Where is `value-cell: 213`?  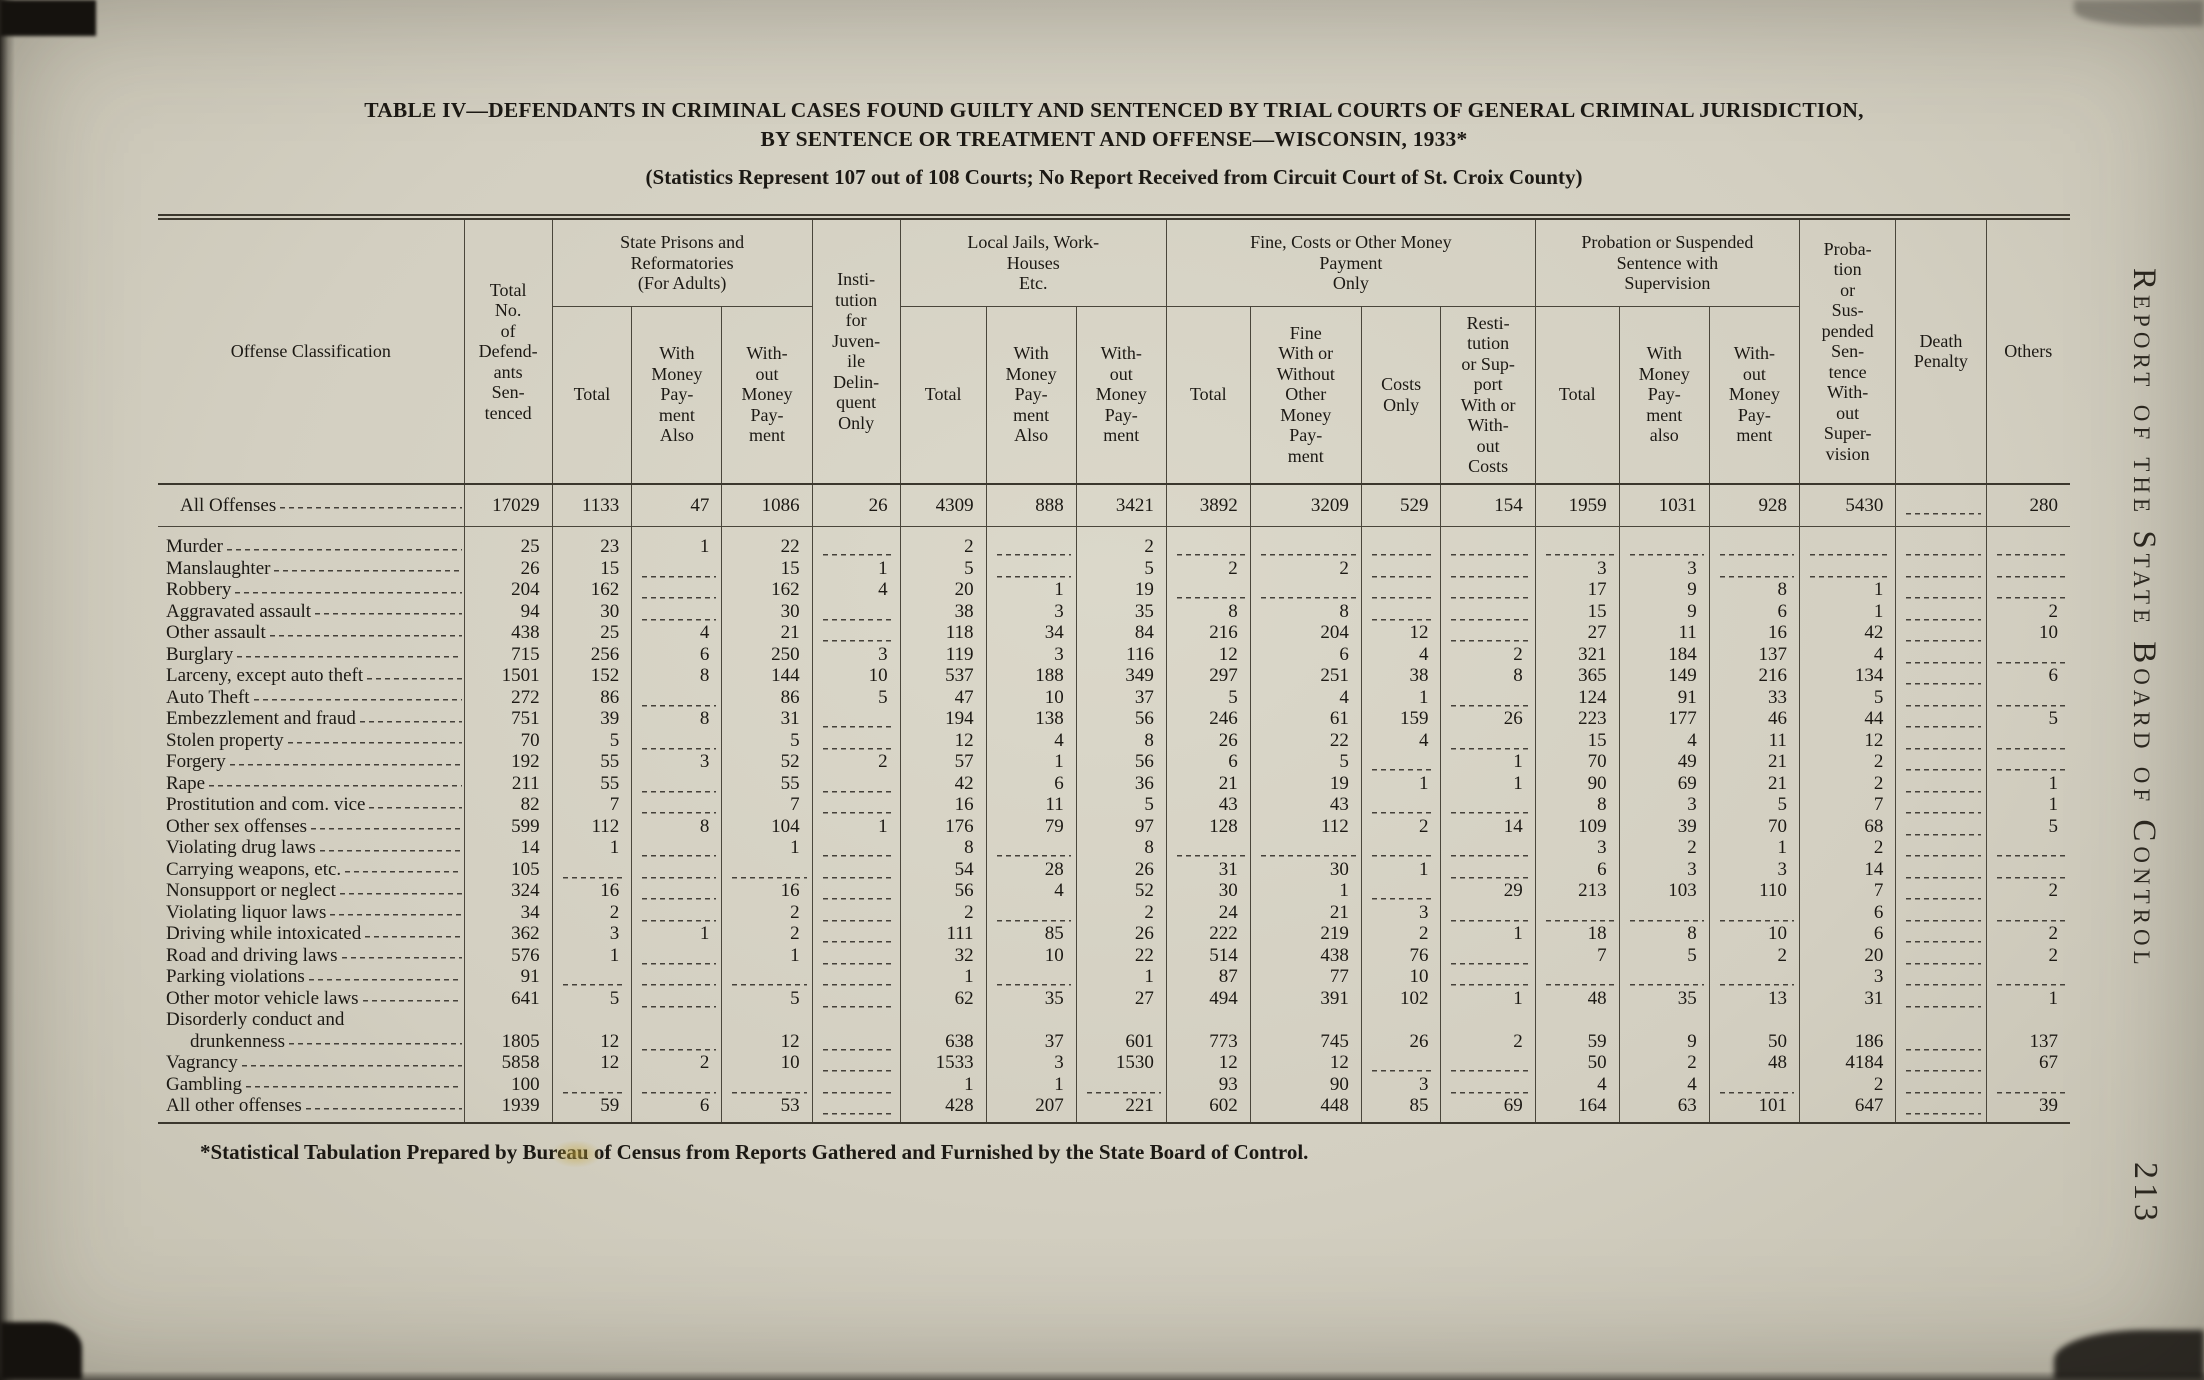 value-cell: 213 is located at coordinates (1577, 891).